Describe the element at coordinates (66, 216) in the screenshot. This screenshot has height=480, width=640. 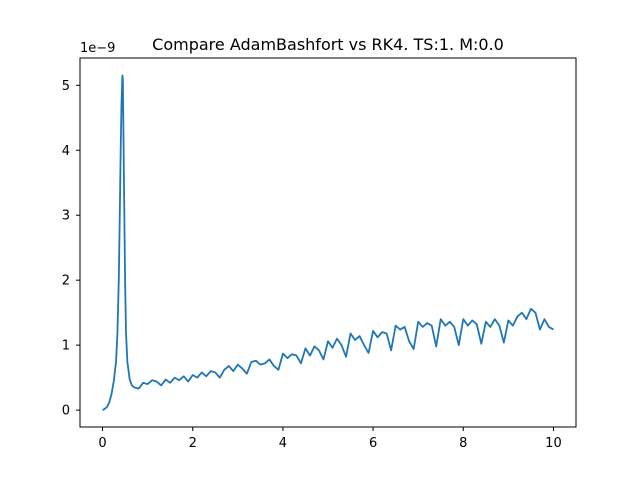
I see `y-tick-label: 3` at that location.